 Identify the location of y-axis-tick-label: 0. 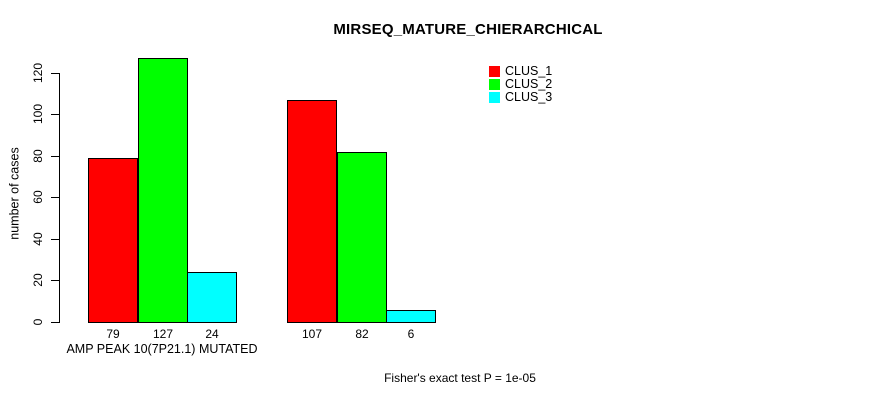
(38, 322).